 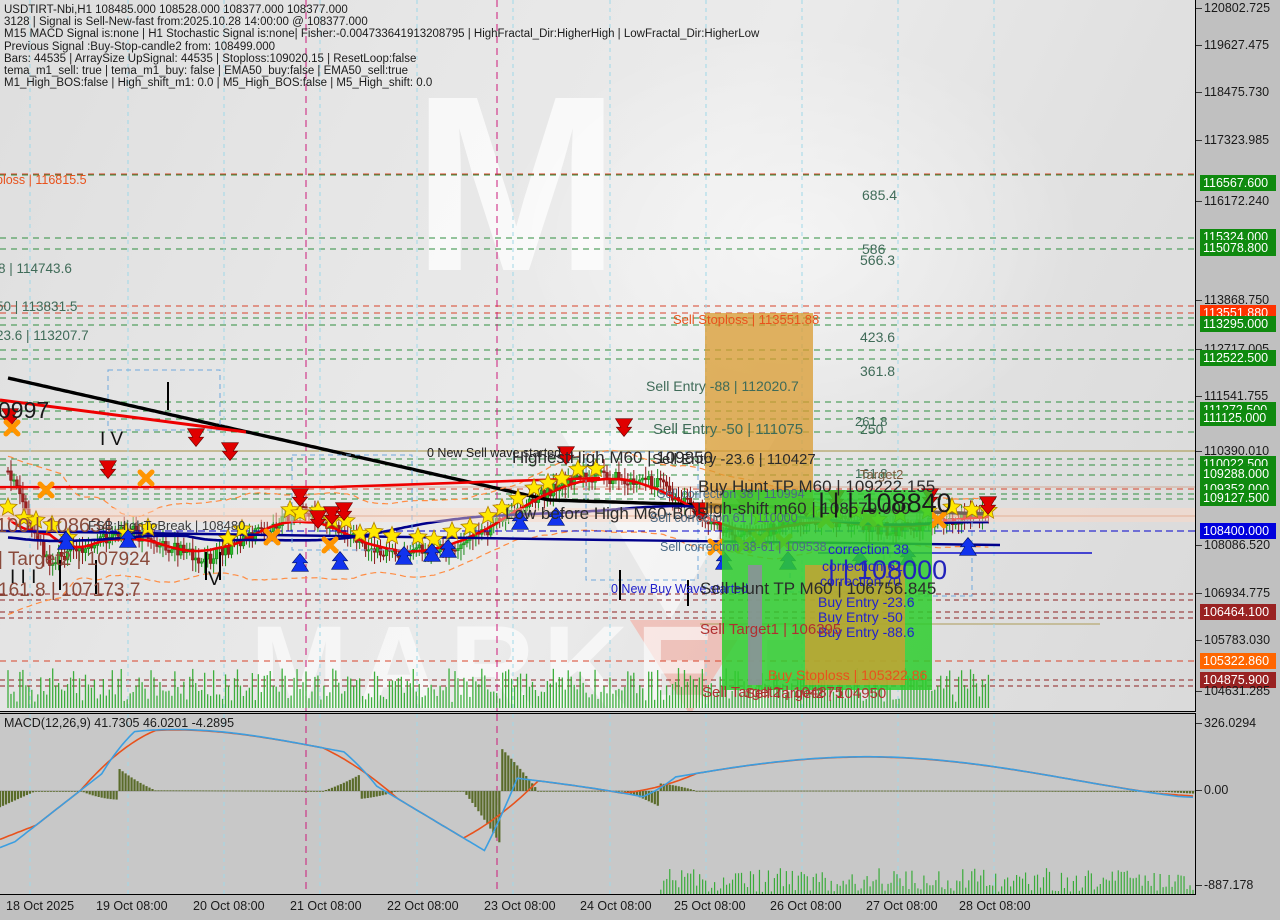 I want to click on price-label-20: 109127.500, so click(x=1238, y=498).